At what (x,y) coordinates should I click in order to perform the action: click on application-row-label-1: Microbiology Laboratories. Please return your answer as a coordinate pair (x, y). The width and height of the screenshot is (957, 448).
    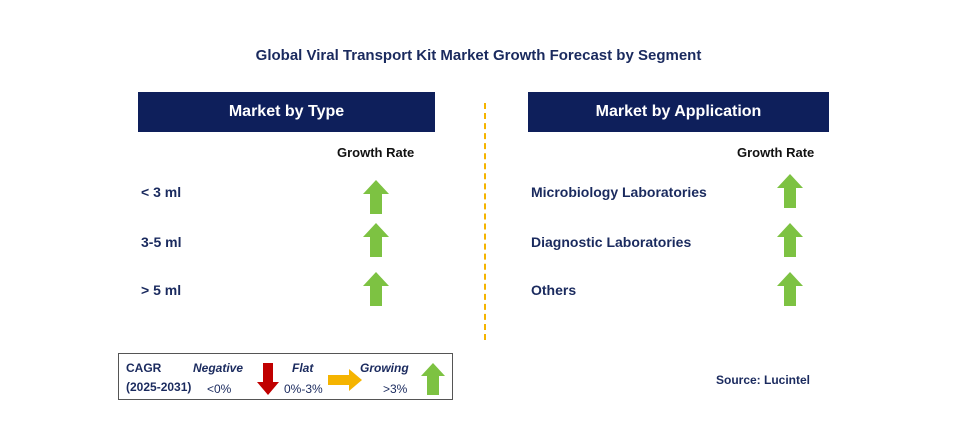
    Looking at the image, I should click on (619, 192).